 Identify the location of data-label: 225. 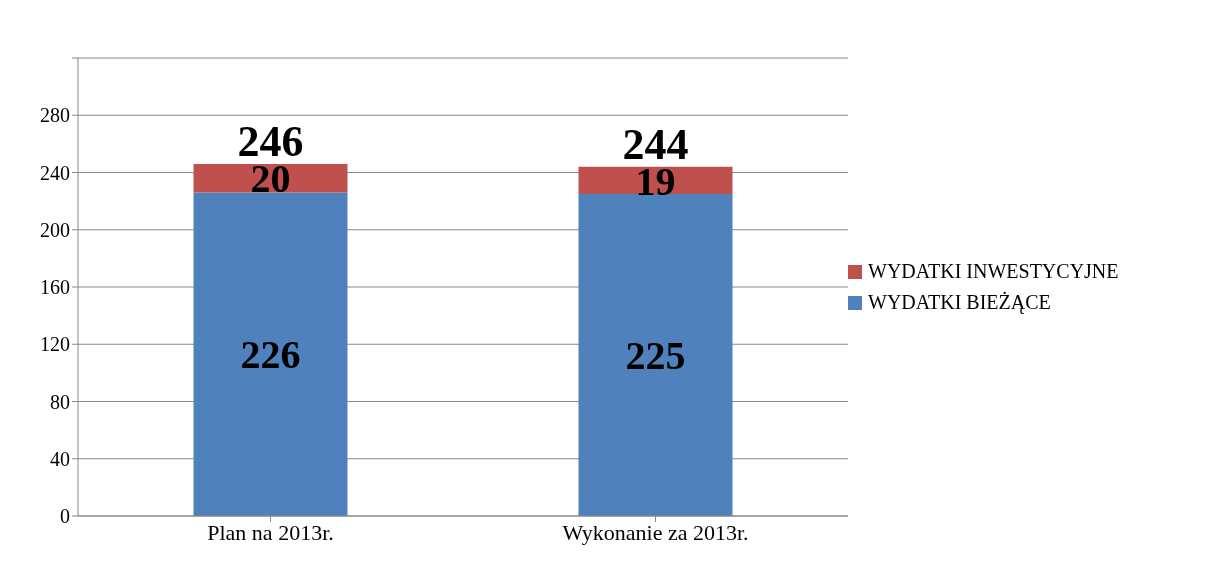
(655, 356).